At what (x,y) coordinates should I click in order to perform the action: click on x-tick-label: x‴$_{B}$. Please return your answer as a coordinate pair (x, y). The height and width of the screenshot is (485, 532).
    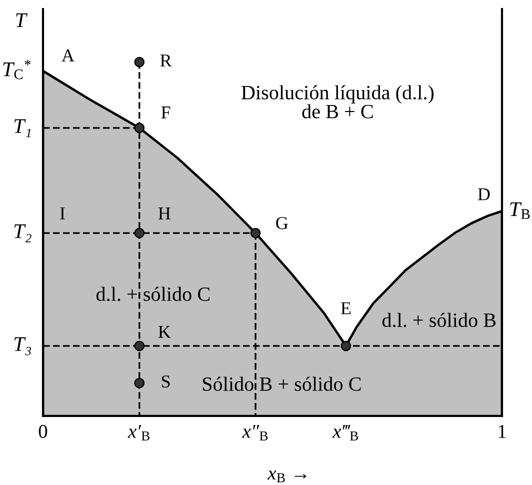
    Looking at the image, I should click on (345, 432).